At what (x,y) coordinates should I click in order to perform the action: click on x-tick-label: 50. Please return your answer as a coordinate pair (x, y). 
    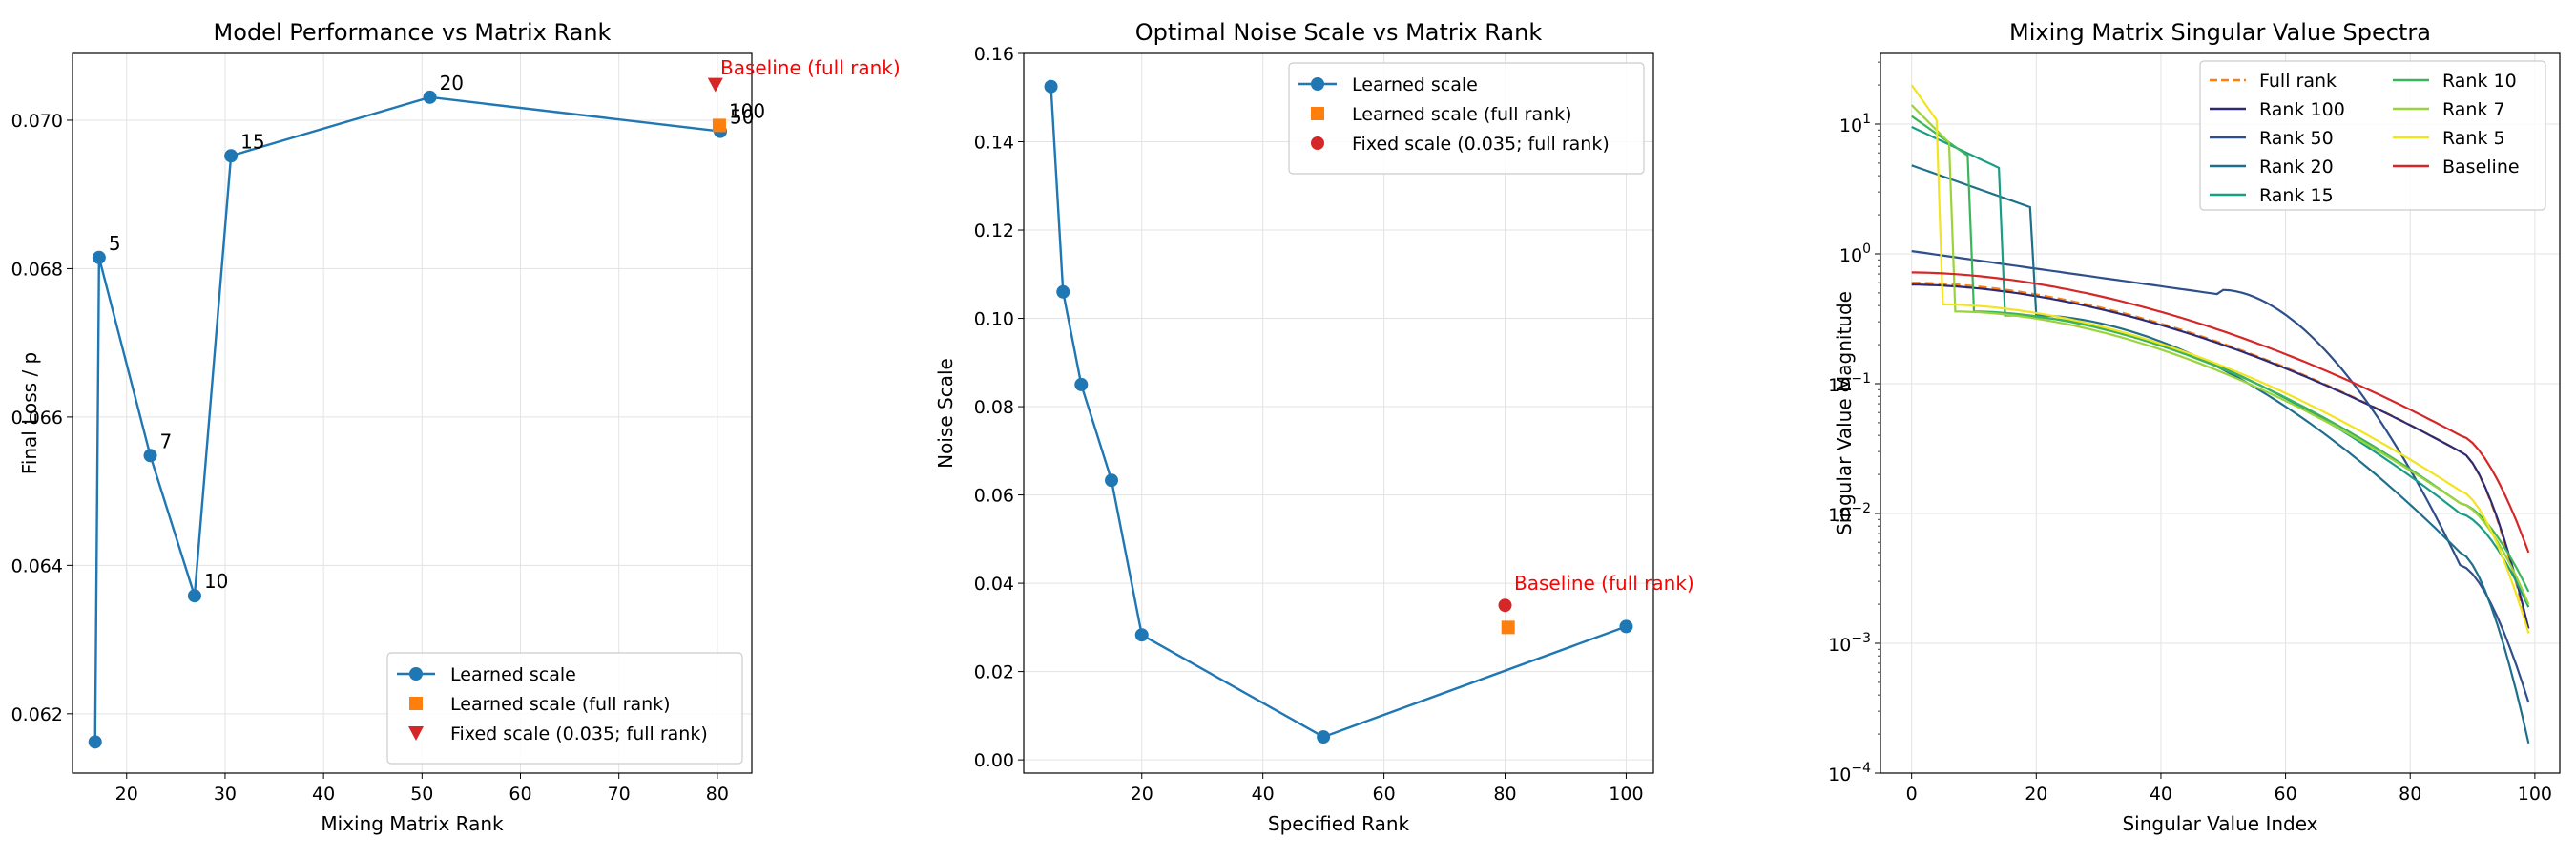
    Looking at the image, I should click on (421, 794).